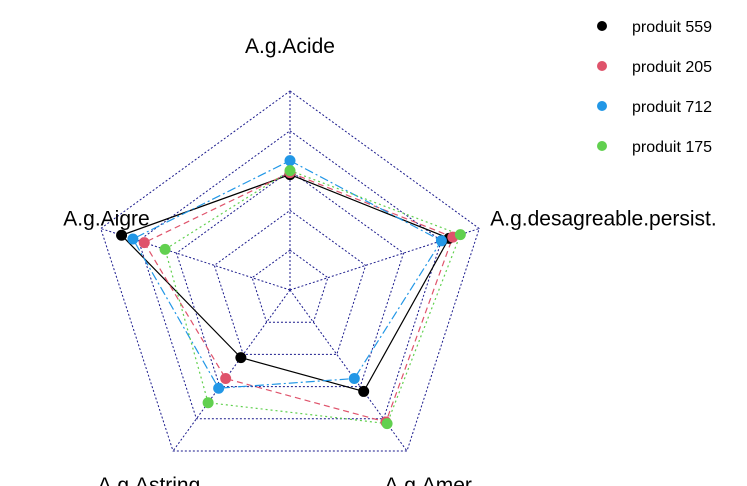 Image resolution: width=747 pixels, height=486 pixels. Describe the element at coordinates (672, 147) in the screenshot. I see `legend-label-4: produit 175` at that location.